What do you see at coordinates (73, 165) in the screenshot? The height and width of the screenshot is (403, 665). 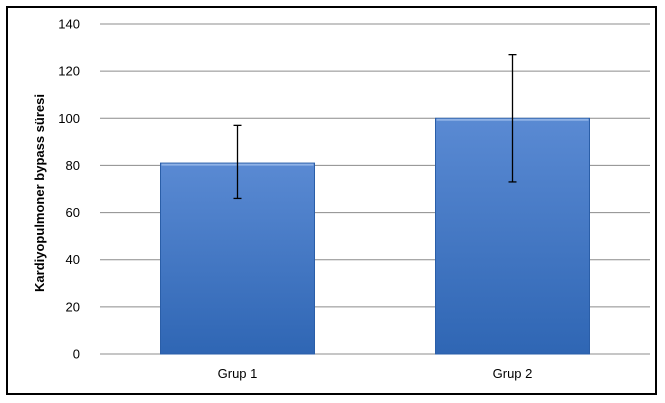 I see `y-tick-label: 80` at bounding box center [73, 165].